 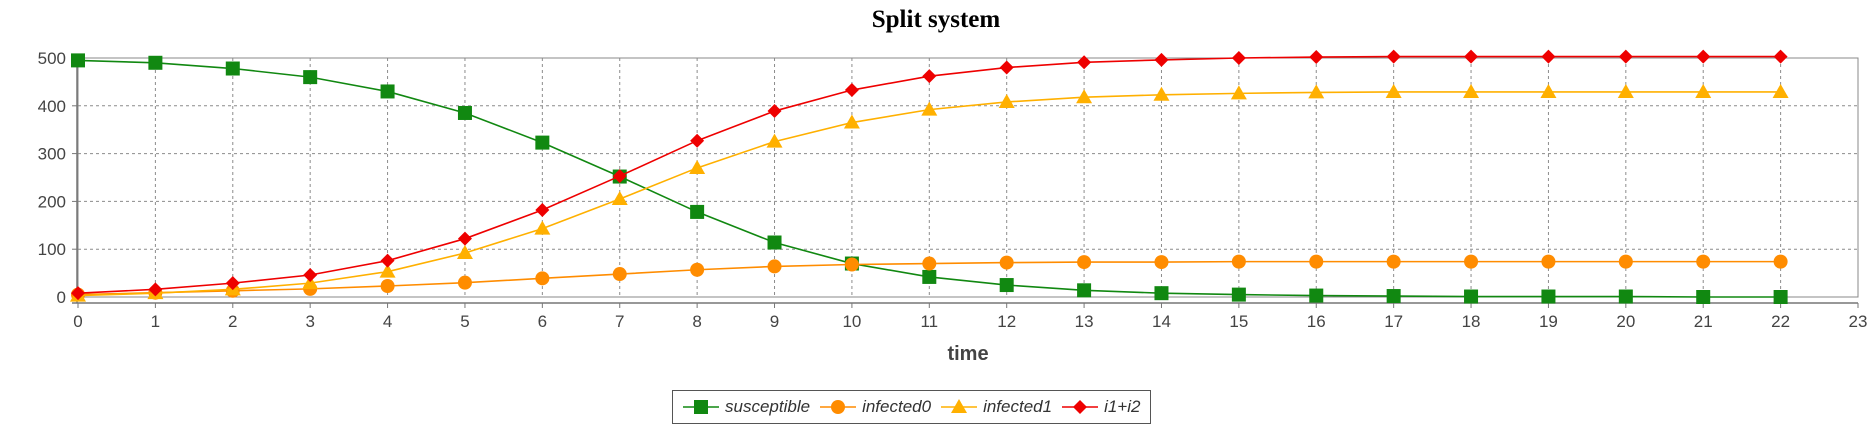 I want to click on legend-marker, so click(x=701, y=407).